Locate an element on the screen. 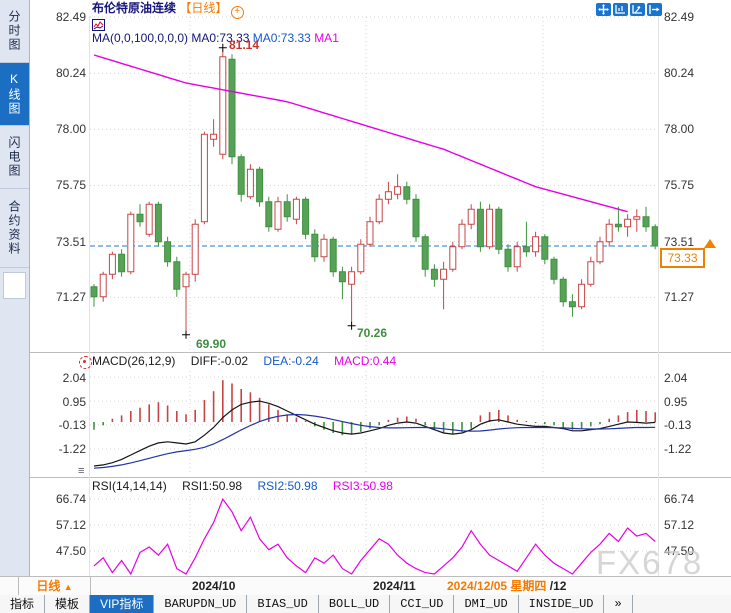  sidebar-item-time-chart: 分时图 is located at coordinates (14, 31).